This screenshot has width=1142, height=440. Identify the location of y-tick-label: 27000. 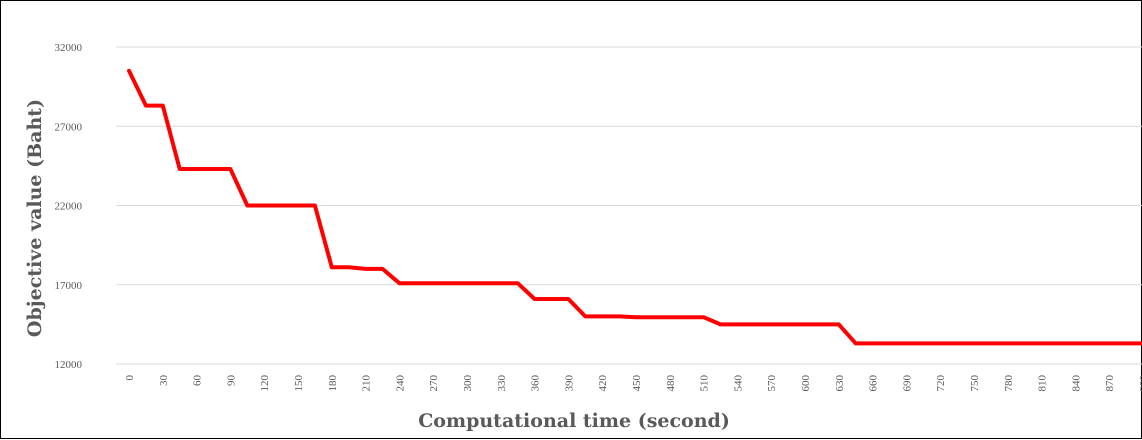
(69, 127).